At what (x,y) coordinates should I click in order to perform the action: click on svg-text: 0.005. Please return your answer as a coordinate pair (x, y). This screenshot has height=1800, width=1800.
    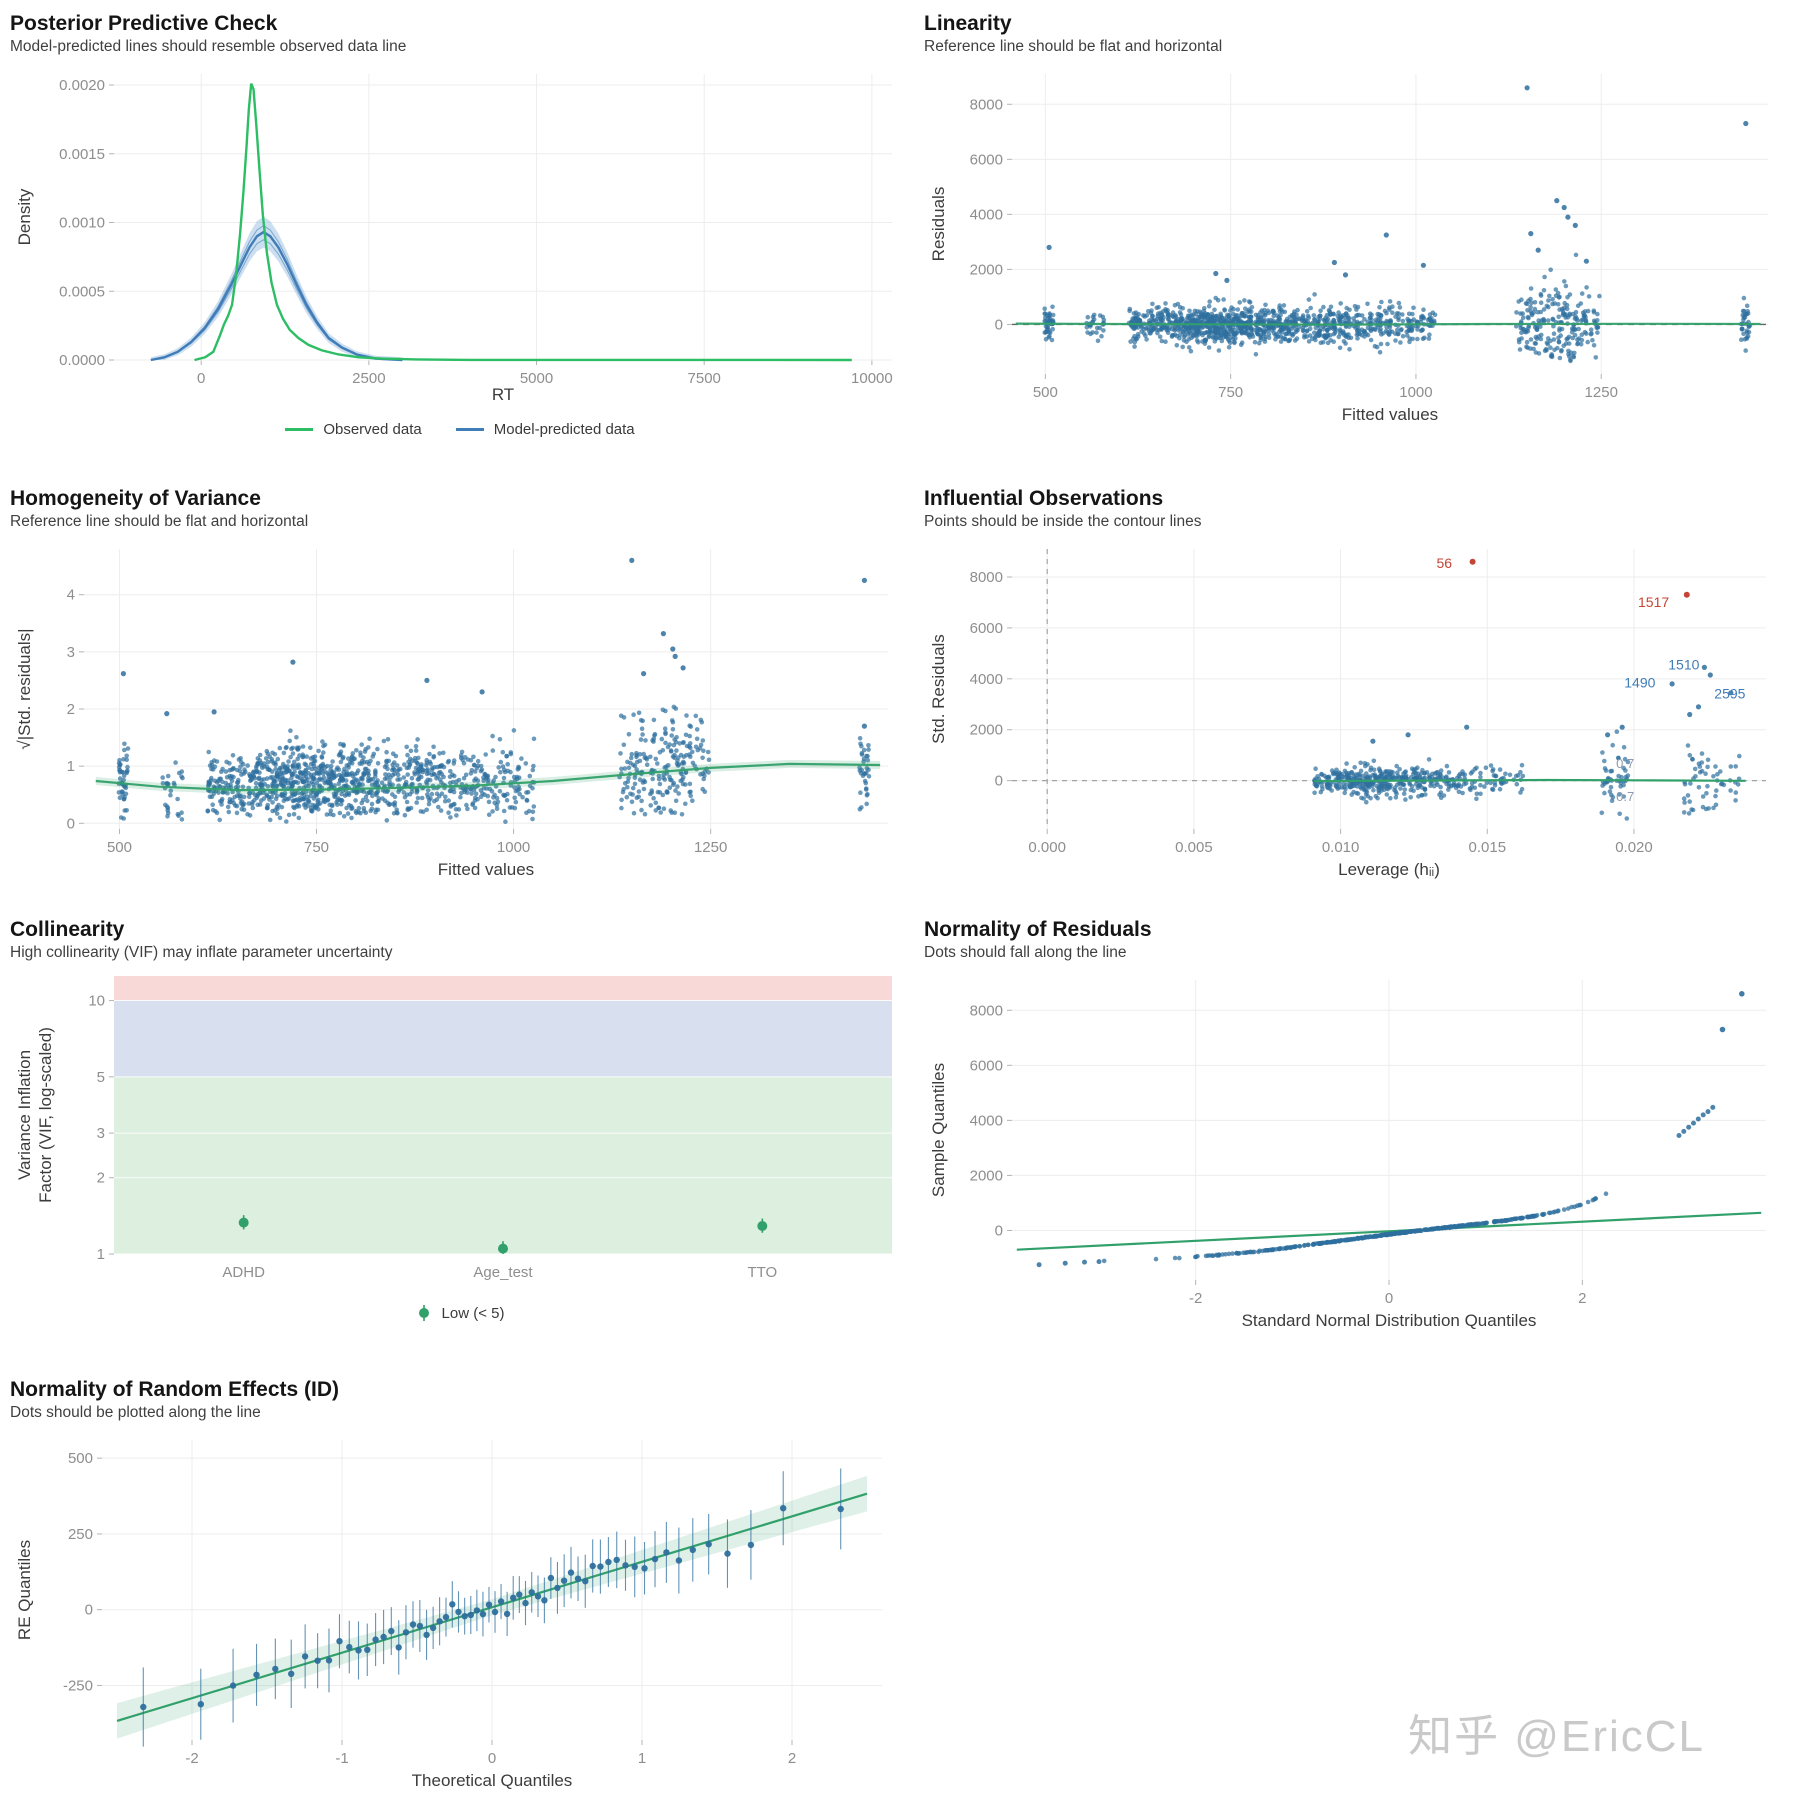
    Looking at the image, I should click on (1194, 847).